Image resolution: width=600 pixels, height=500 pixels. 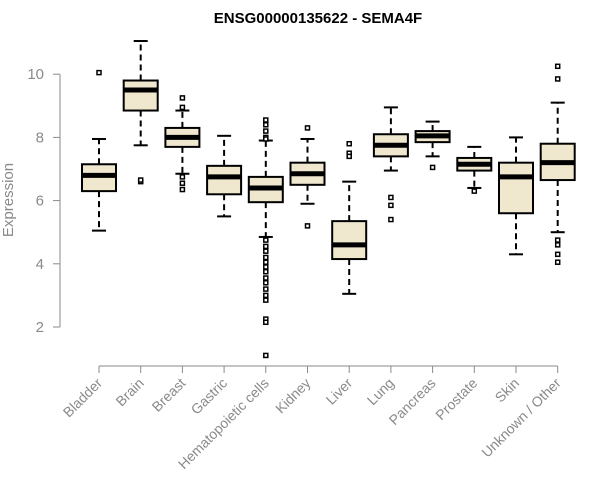 I want to click on box-group-prostate, so click(x=474, y=169).